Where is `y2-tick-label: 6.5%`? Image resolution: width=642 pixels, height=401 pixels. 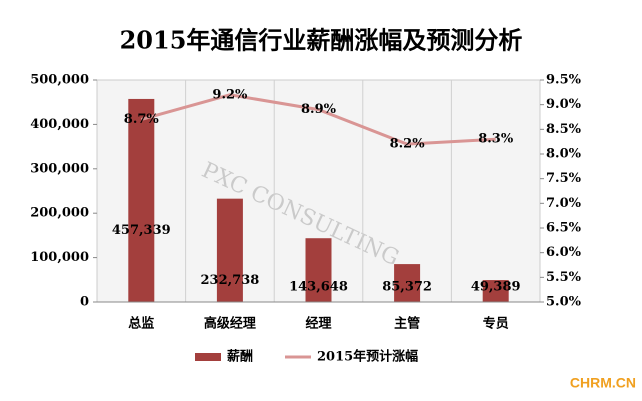 y2-tick-label: 6.5% is located at coordinates (564, 228).